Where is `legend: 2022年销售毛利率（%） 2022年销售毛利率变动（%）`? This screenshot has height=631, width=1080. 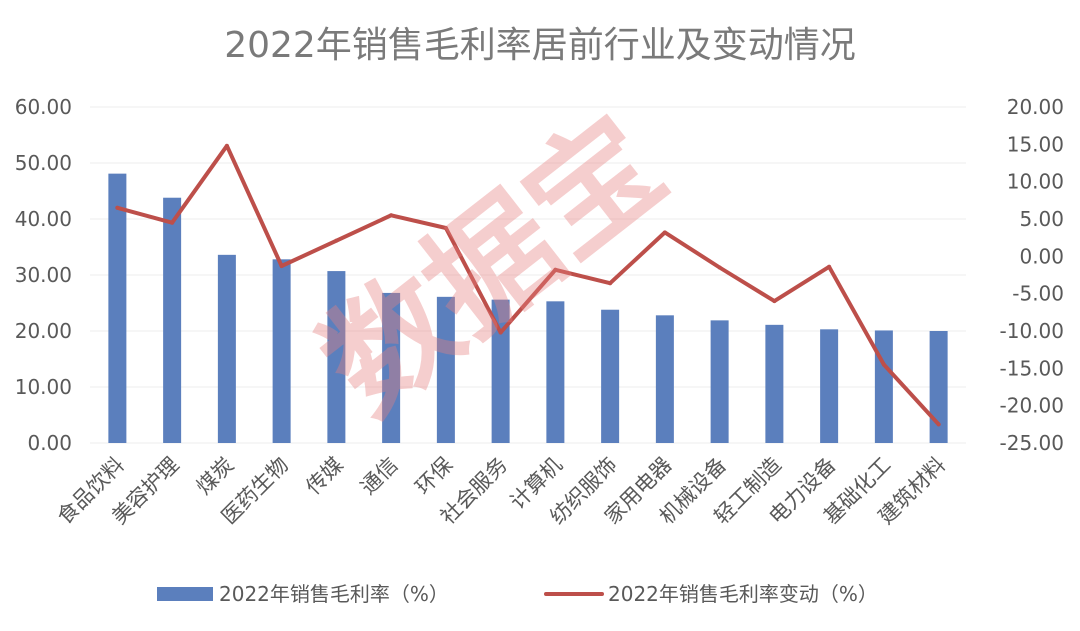
legend: 2022年销售毛利率（%） 2022年销售毛利率变动（%） is located at coordinates (517, 594).